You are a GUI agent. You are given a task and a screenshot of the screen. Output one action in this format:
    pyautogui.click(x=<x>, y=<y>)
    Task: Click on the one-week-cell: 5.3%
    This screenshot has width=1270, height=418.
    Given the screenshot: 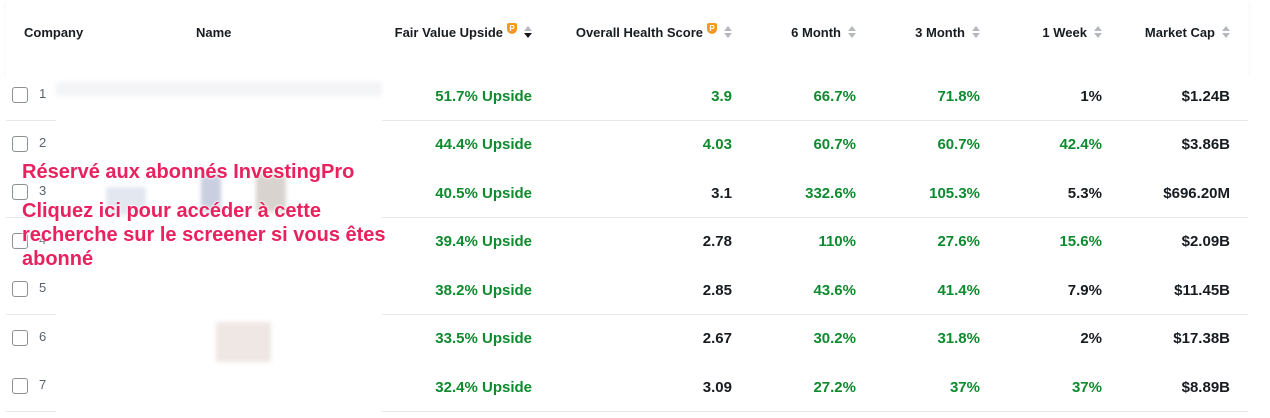 What is the action you would take?
    pyautogui.click(x=1084, y=193)
    